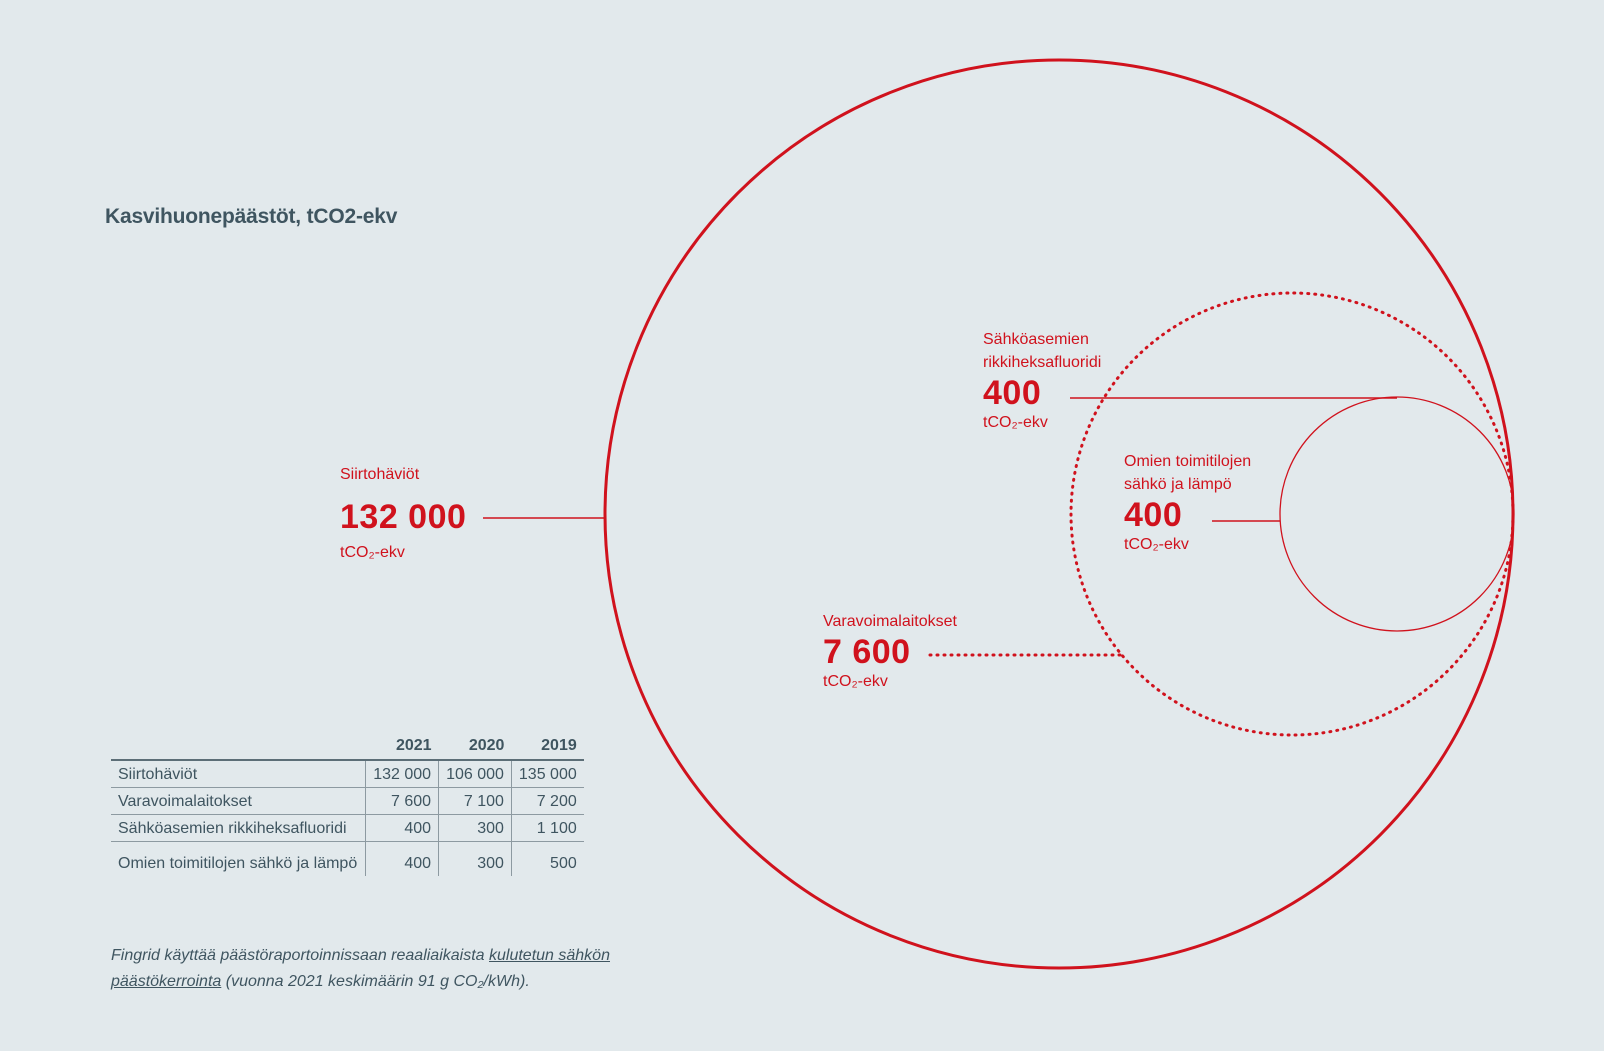 Image resolution: width=1604 pixels, height=1051 pixels. Describe the element at coordinates (238, 748) in the screenshot. I see `table-header` at that location.